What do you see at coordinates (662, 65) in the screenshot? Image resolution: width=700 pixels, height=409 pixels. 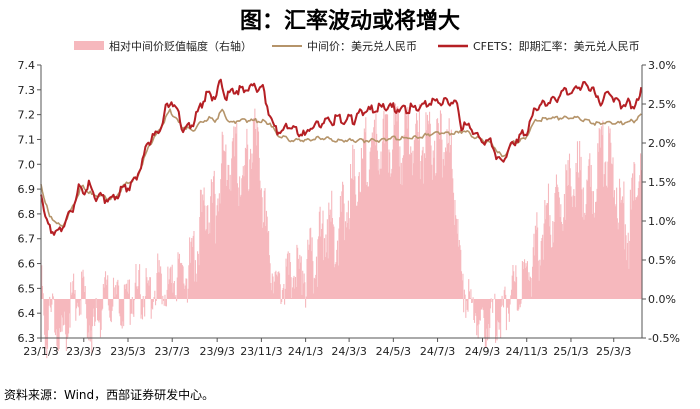 I see `y2-tick-label: 3.0%` at bounding box center [662, 65].